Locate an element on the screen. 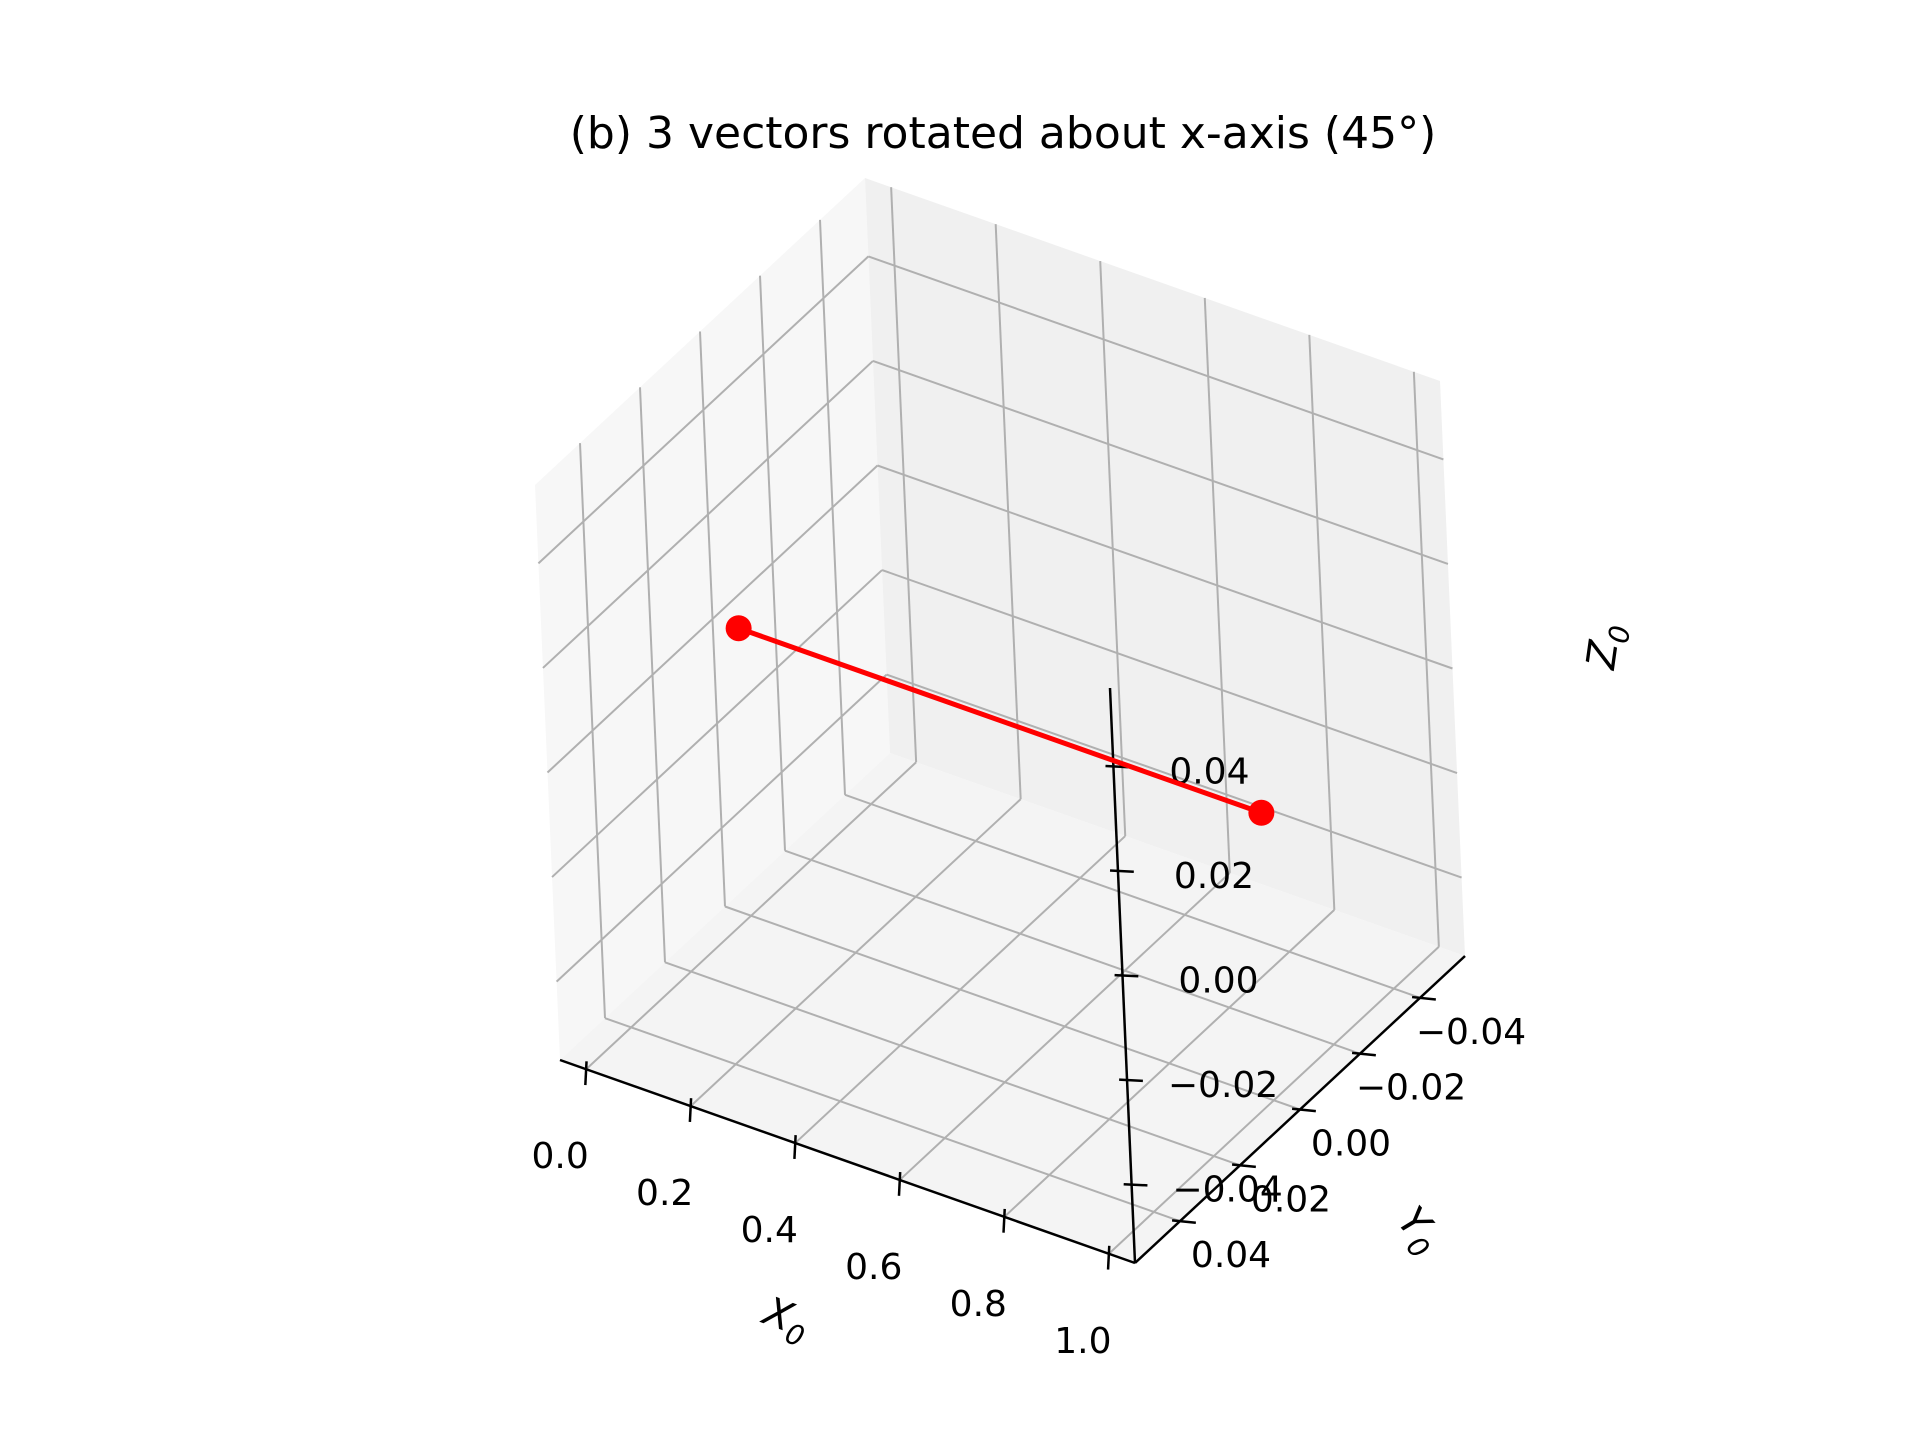  x-tick-label: 1.0 is located at coordinates (1082, 1341).